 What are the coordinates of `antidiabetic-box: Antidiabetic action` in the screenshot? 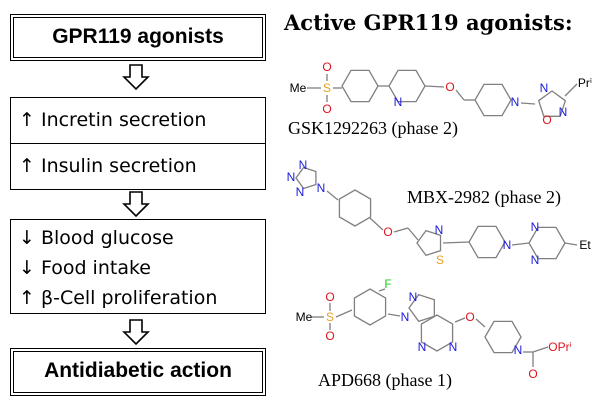 It's located at (138, 372).